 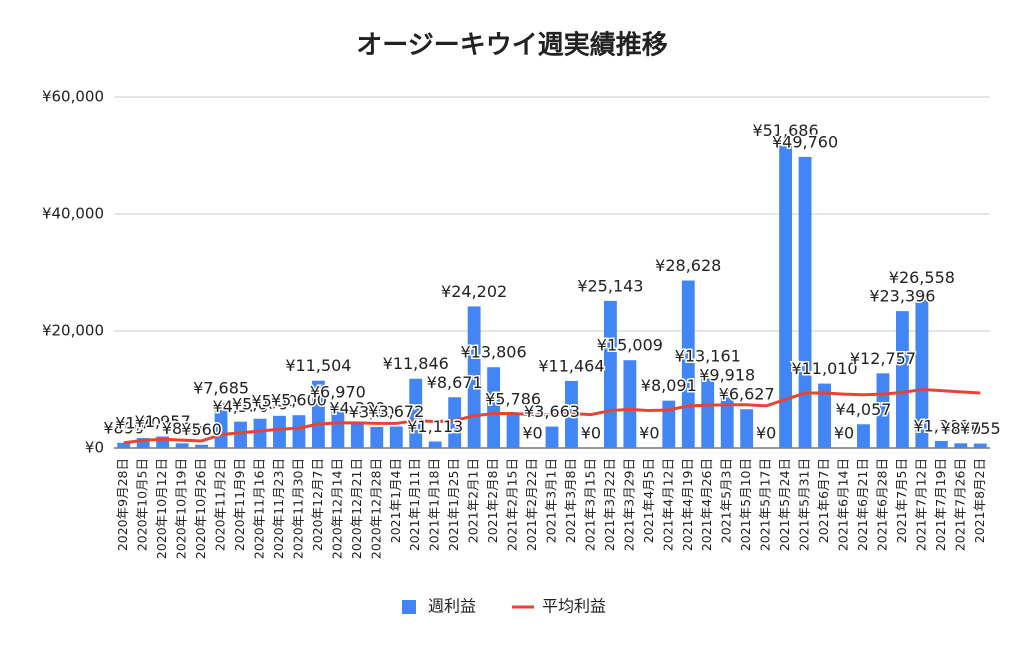 I want to click on x-tick-label: 2020年11月16日, so click(x=259, y=508).